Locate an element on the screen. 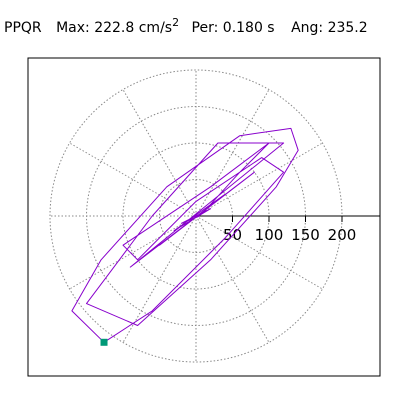 The width and height of the screenshot is (400, 400). r-tick-label: 100 is located at coordinates (269, 235).